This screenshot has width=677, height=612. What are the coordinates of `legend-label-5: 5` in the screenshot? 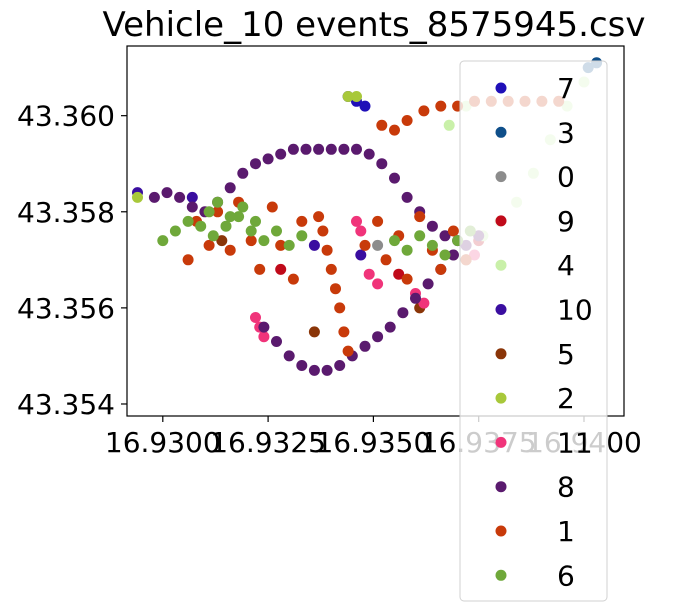 It's located at (566, 354).